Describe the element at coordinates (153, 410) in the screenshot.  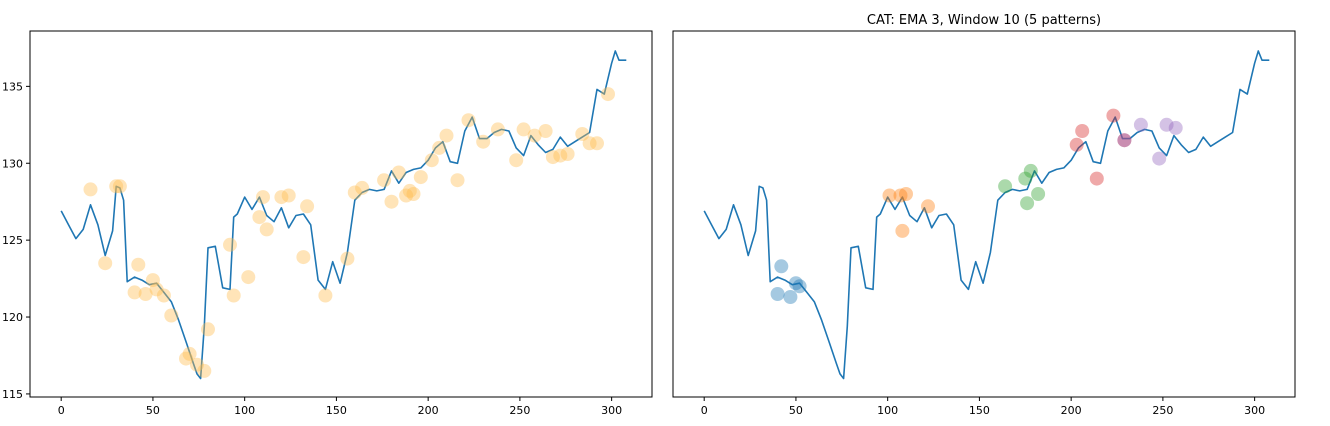
I see `left-chart-x-tick-label: 50` at that location.